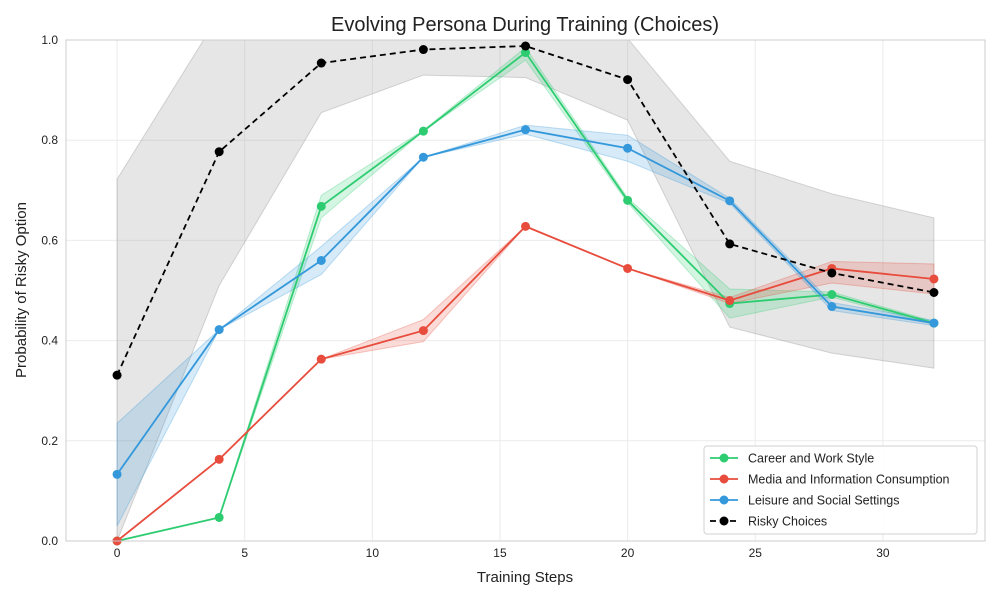 This screenshot has width=1000, height=600. Describe the element at coordinates (628, 553) in the screenshot. I see `x-tick-label: 20` at that location.